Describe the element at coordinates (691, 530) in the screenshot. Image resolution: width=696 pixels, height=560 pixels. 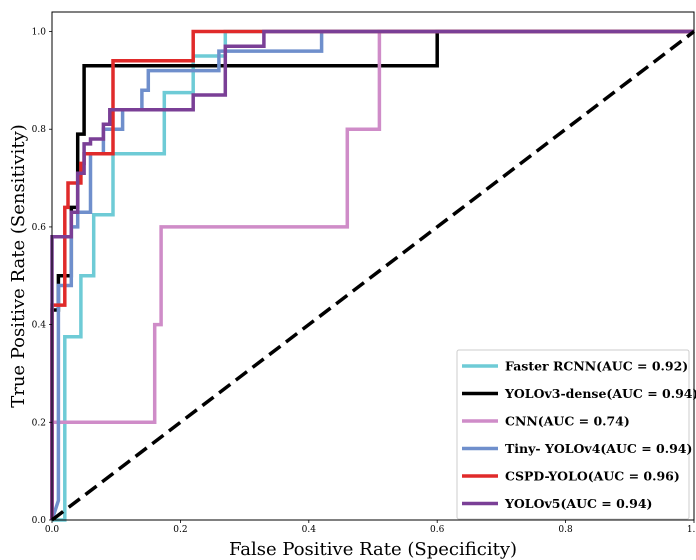
I see `x-tick-label: 1.0` at that location.